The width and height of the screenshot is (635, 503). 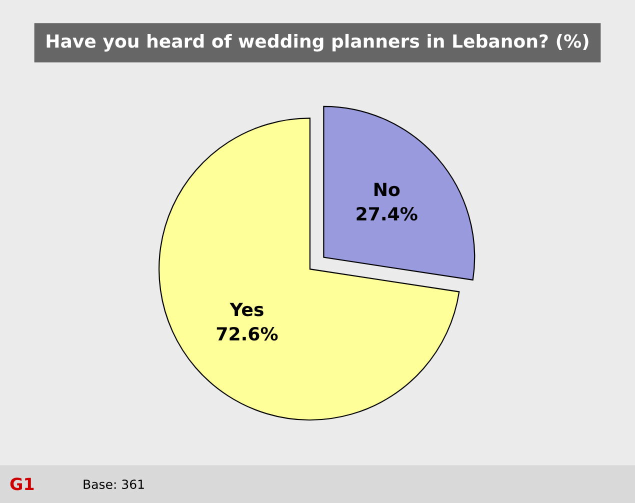 I want to click on data-label: 27.4%, so click(x=387, y=213).